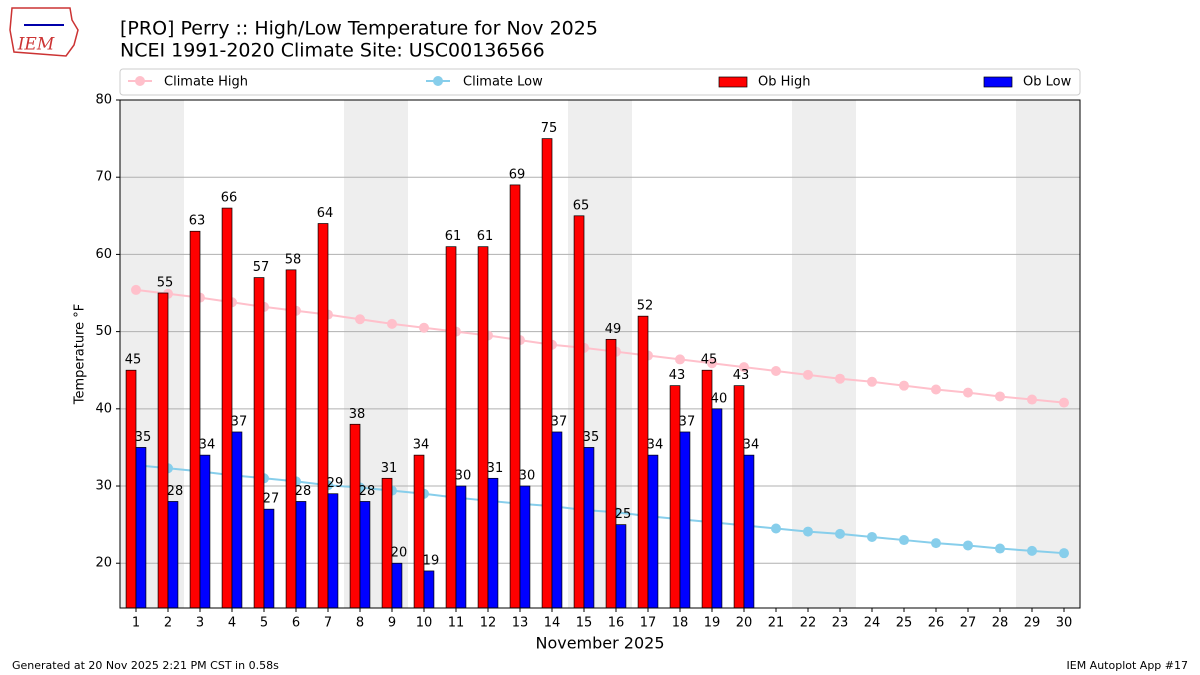 The width and height of the screenshot is (1200, 675). I want to click on bar-label: 40, so click(719, 398).